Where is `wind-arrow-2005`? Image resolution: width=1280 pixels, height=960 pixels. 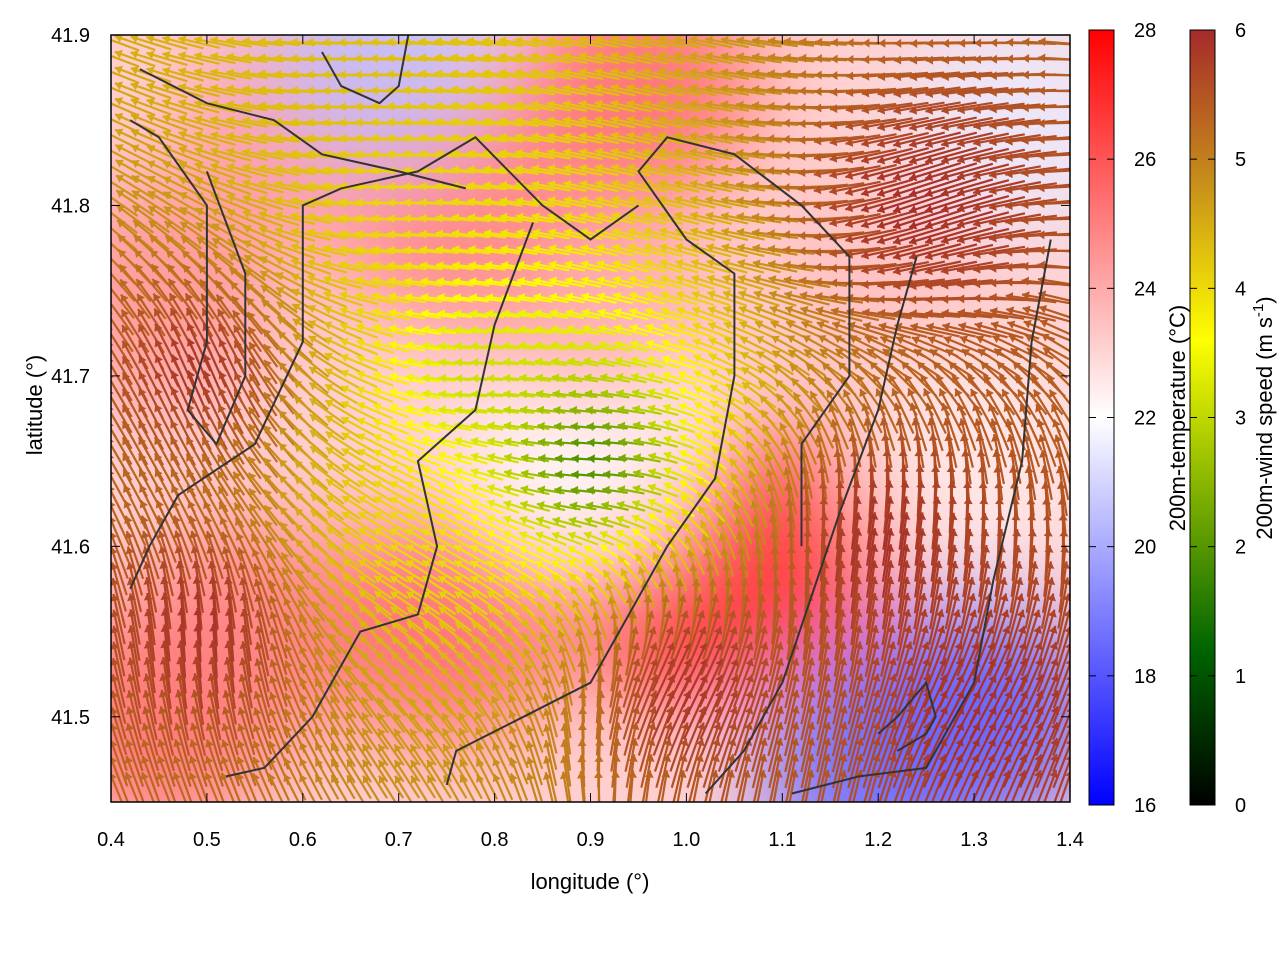 wind-arrow-2005 is located at coordinates (776, 635).